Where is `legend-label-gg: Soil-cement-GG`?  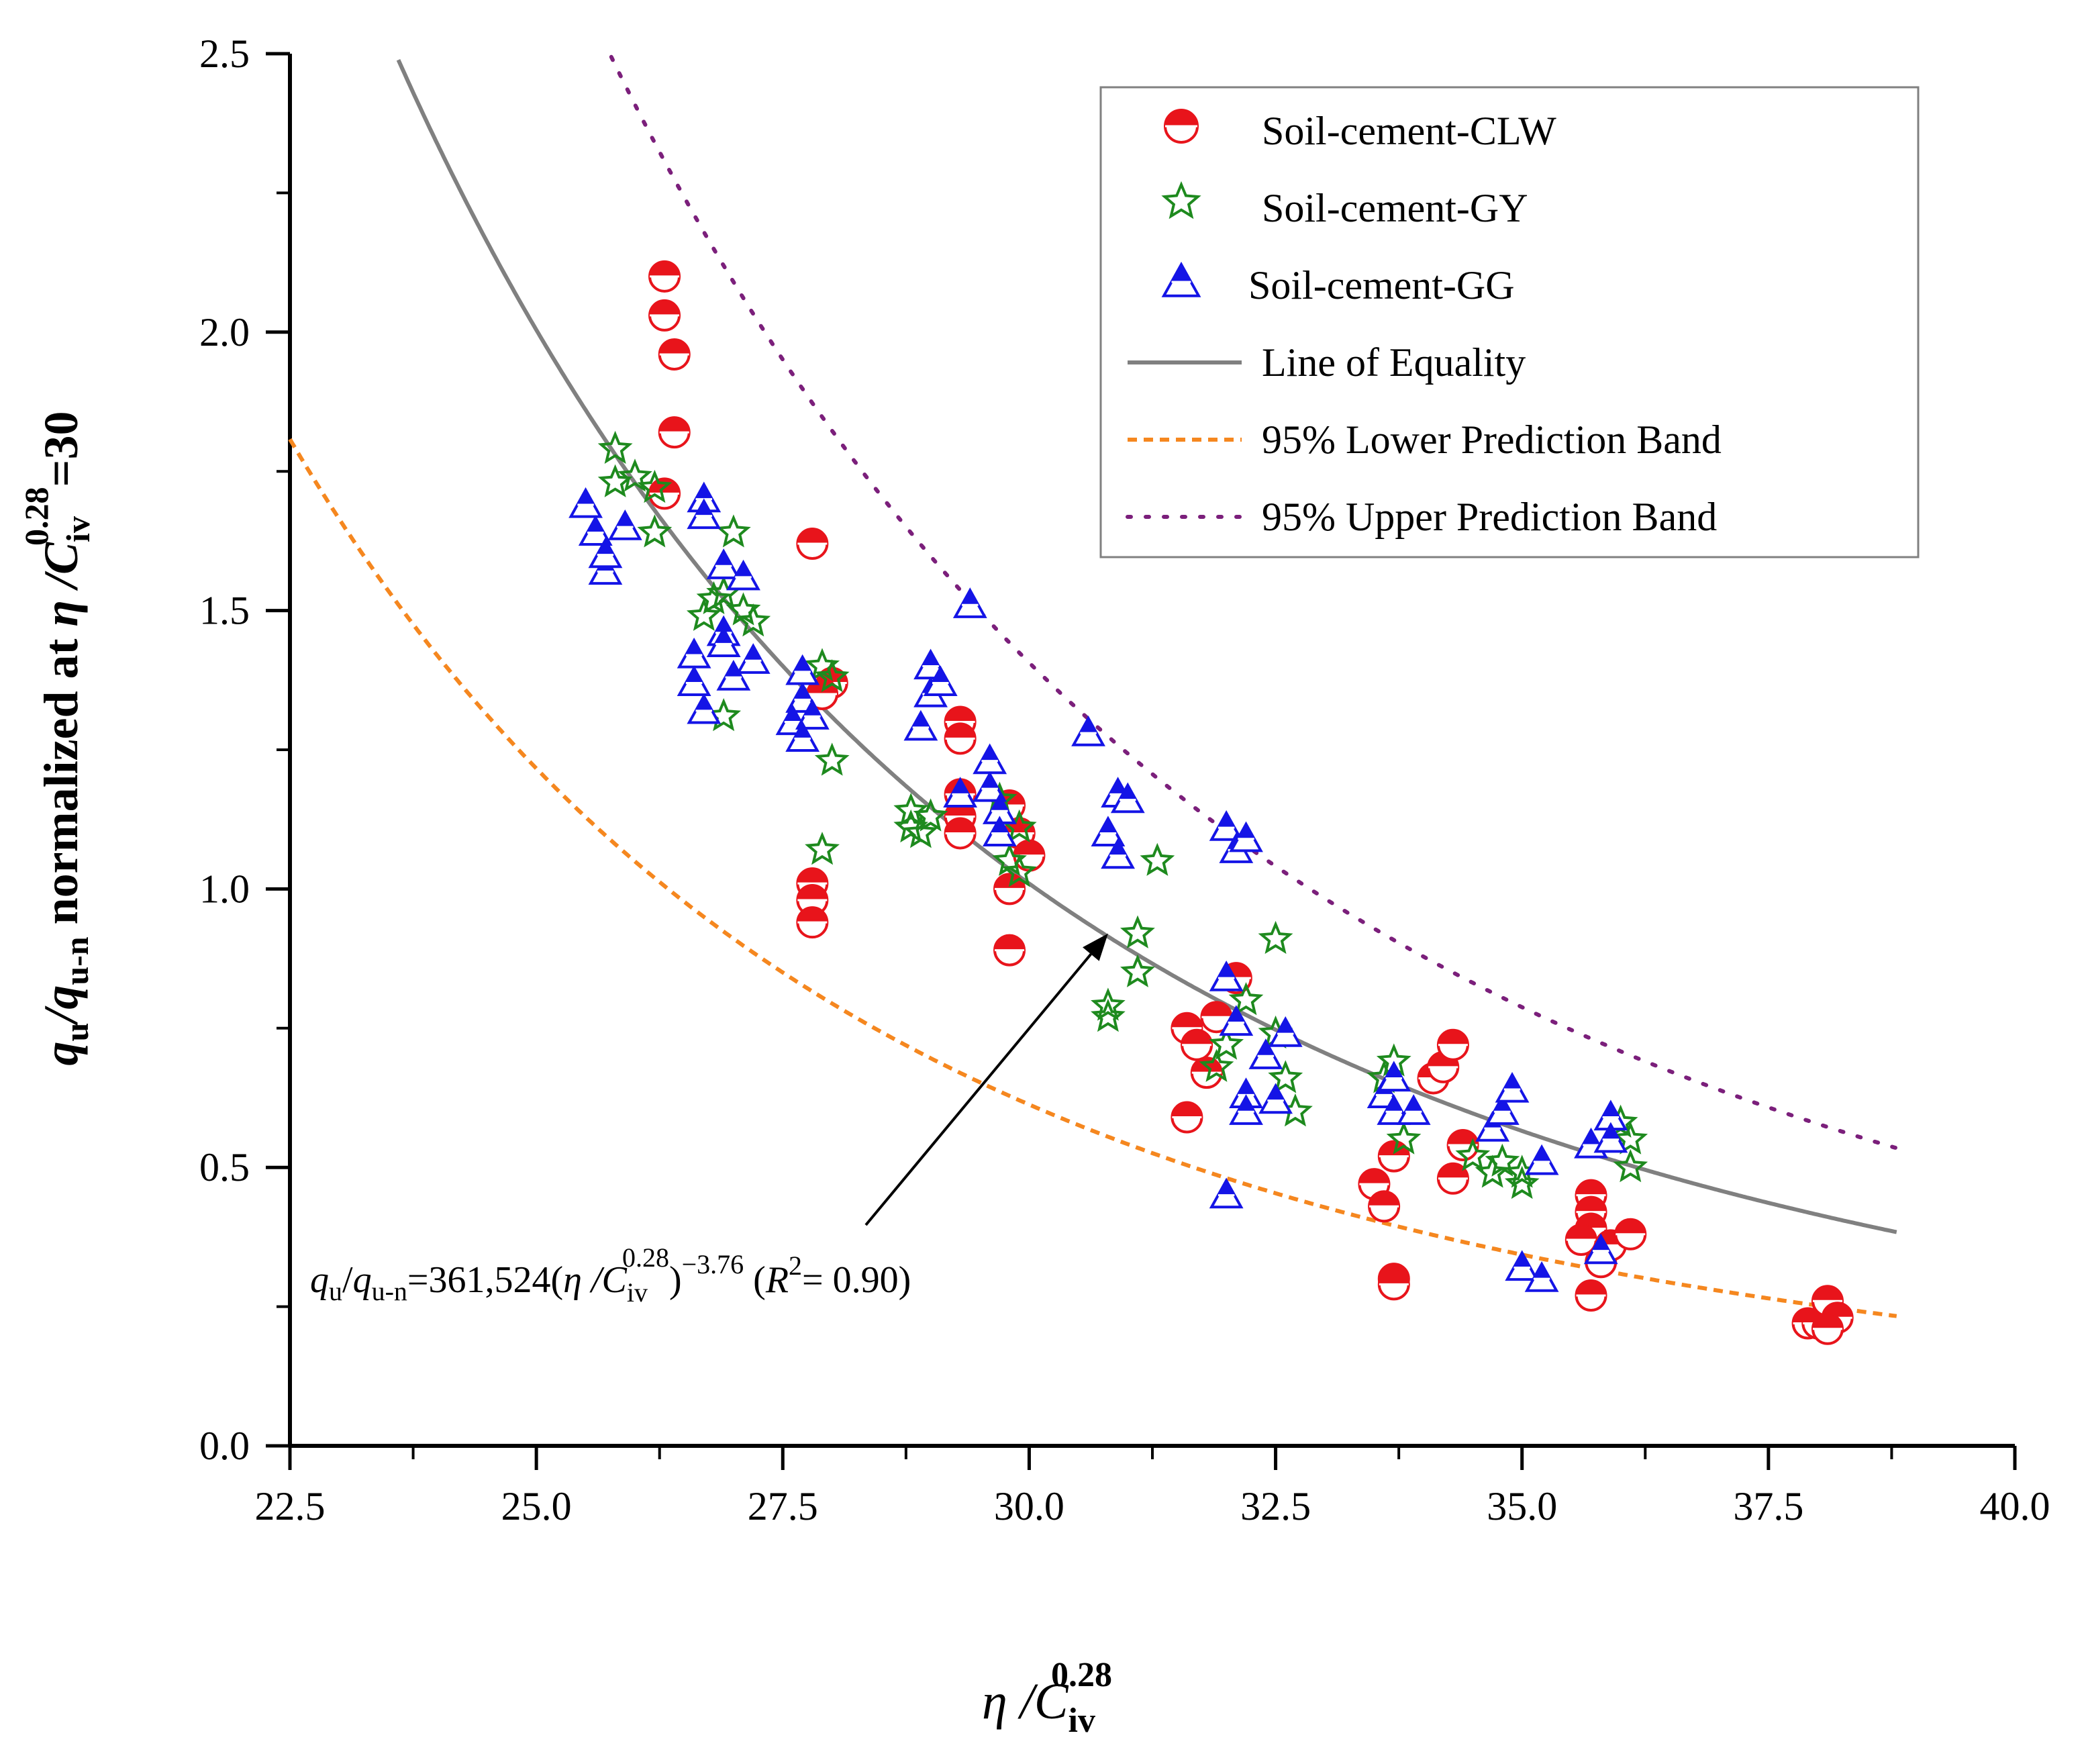 legend-label-gg: Soil-cement-GG is located at coordinates (1381, 285).